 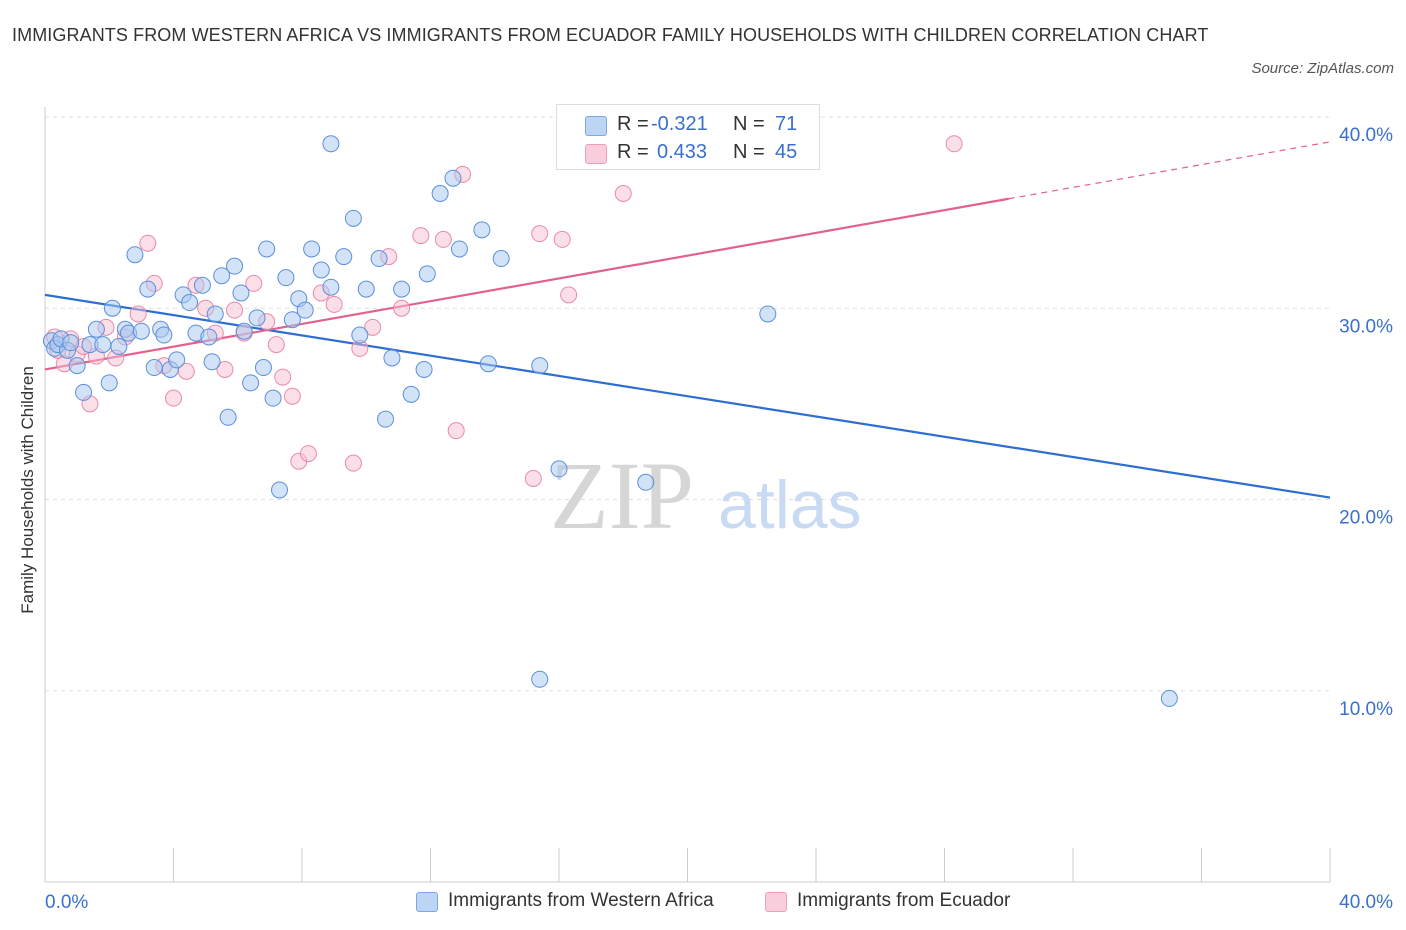 What do you see at coordinates (706, 495) in the screenshot?
I see `watermark: ZIP atlas` at bounding box center [706, 495].